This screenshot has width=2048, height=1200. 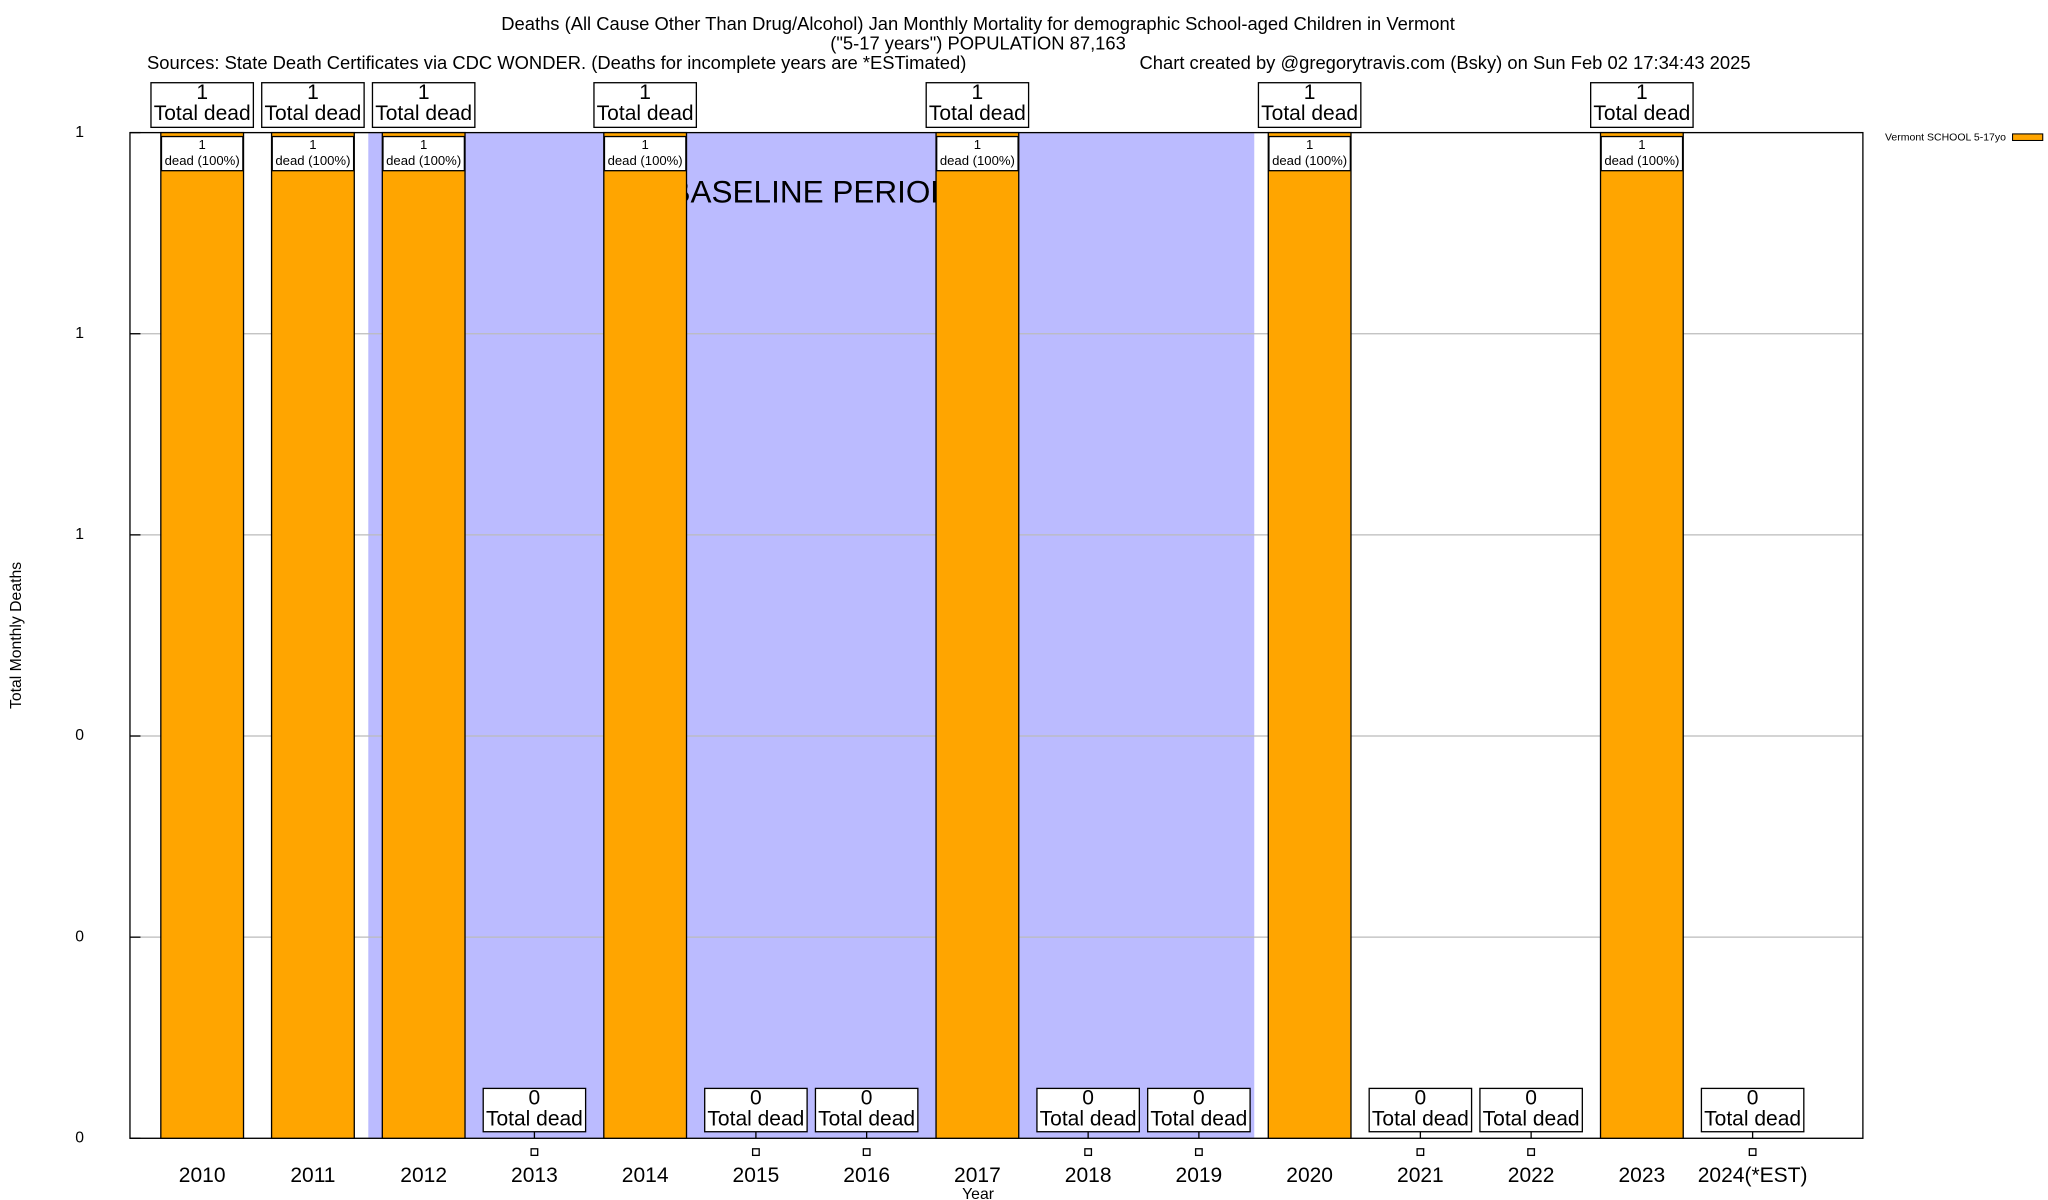 I want to click on x-tick-label: 2011, so click(x=312, y=1175).